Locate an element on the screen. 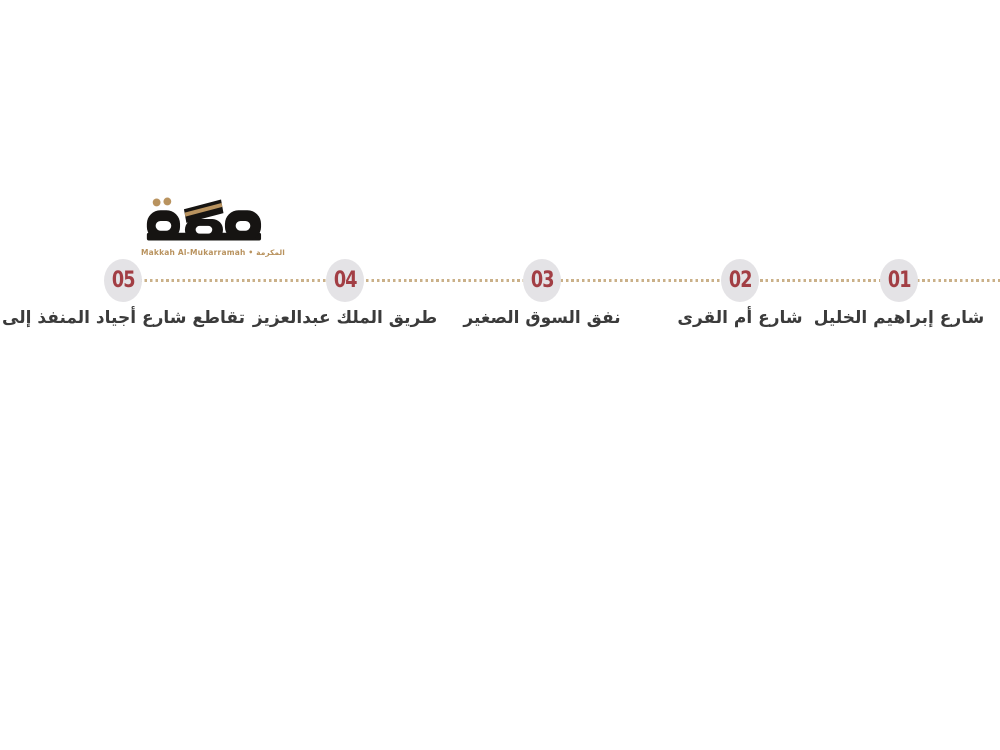 The width and height of the screenshot is (1000, 750). node-number-04: 04 is located at coordinates (345, 280).